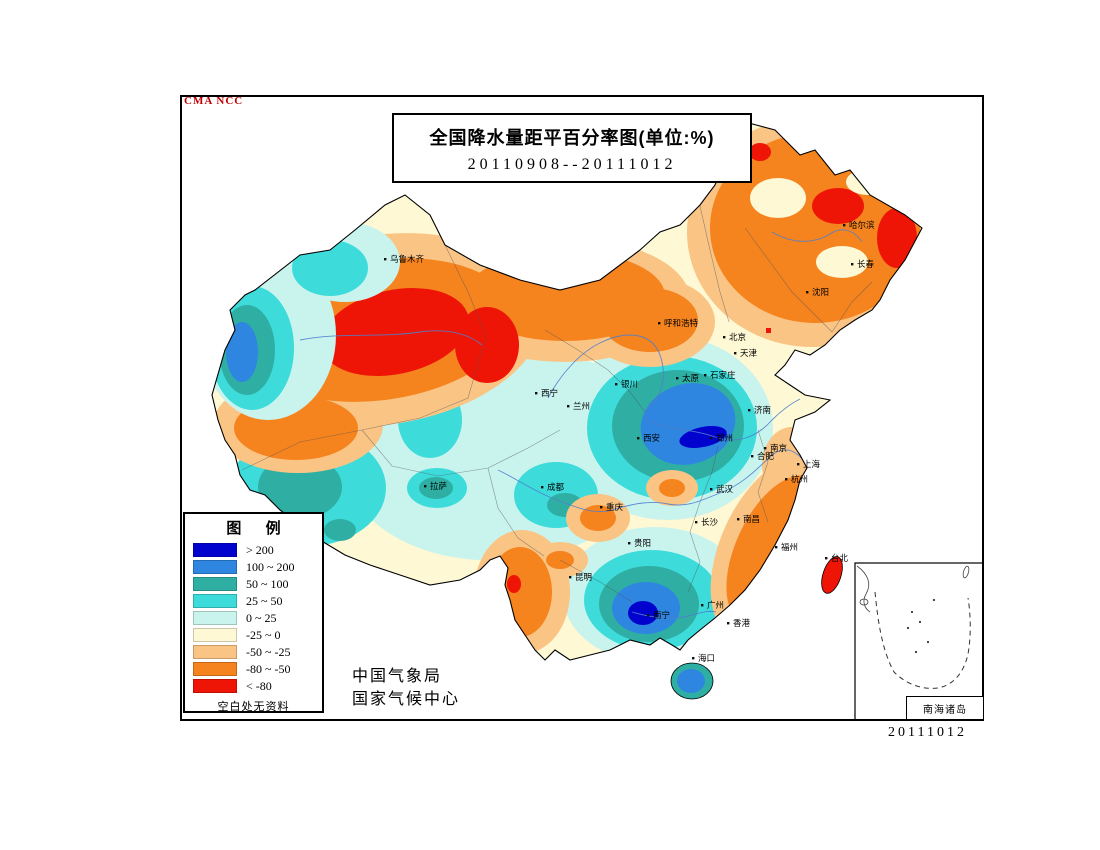  What do you see at coordinates (391, 338) in the screenshot?
I see `tarim-river` at bounding box center [391, 338].